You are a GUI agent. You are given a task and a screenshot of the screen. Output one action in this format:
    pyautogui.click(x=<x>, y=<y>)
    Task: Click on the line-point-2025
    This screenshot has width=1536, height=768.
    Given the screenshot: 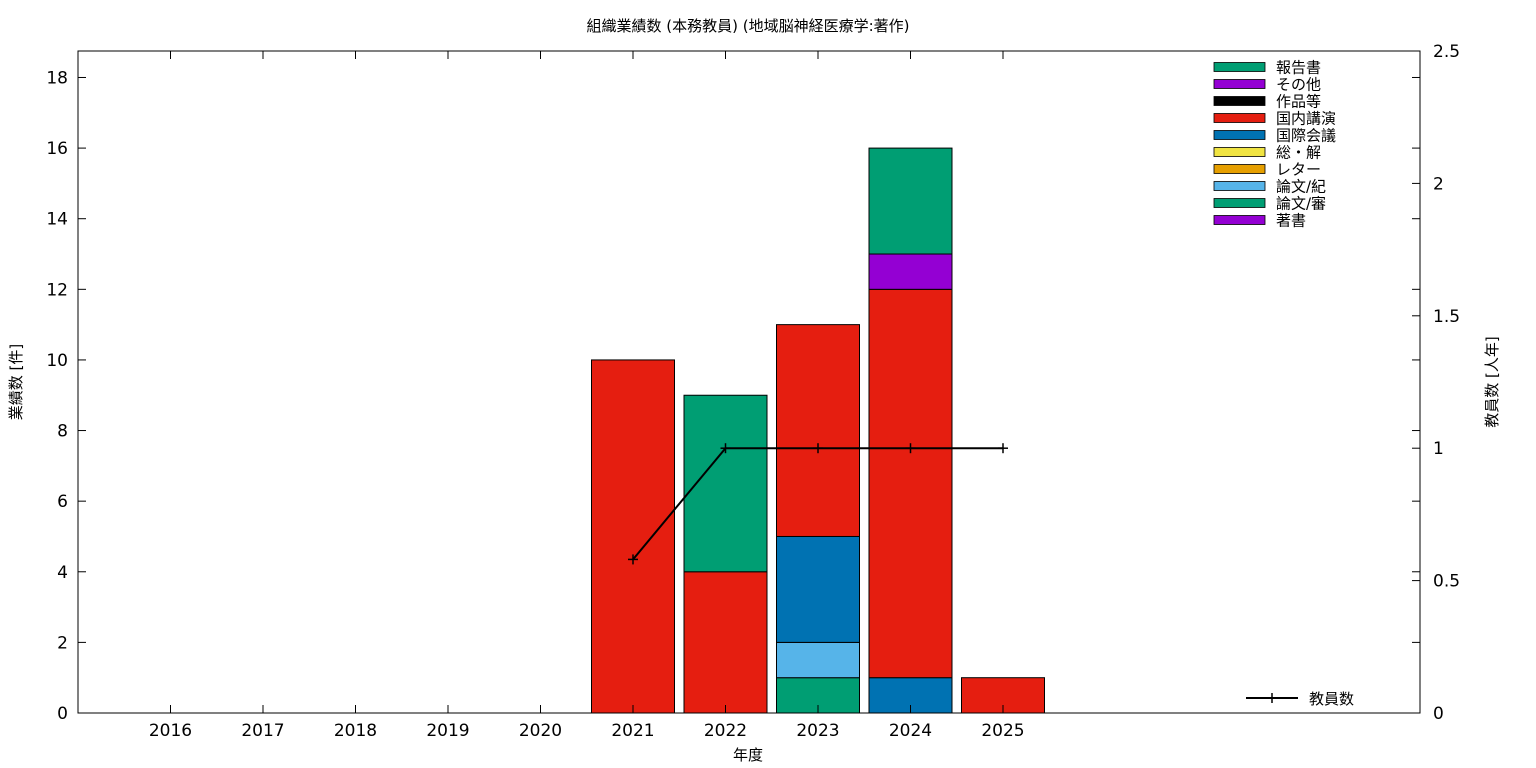 What is the action you would take?
    pyautogui.click(x=1003, y=448)
    